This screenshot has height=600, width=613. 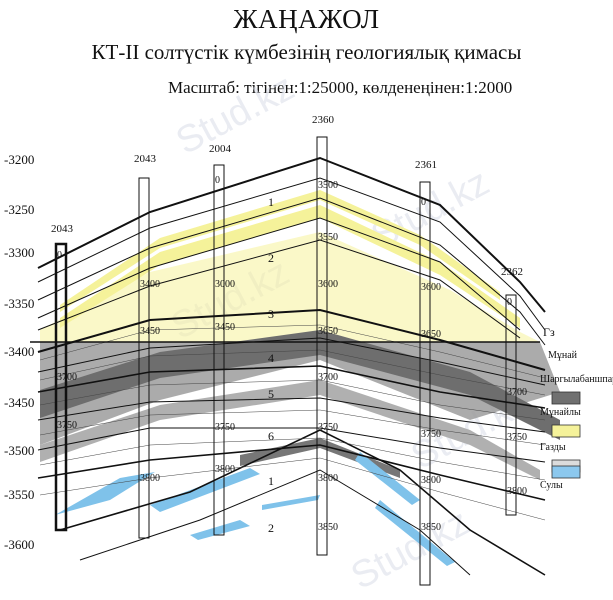 What do you see at coordinates (19, 252) in the screenshot?
I see `depth-tick-label: -3300` at bounding box center [19, 252].